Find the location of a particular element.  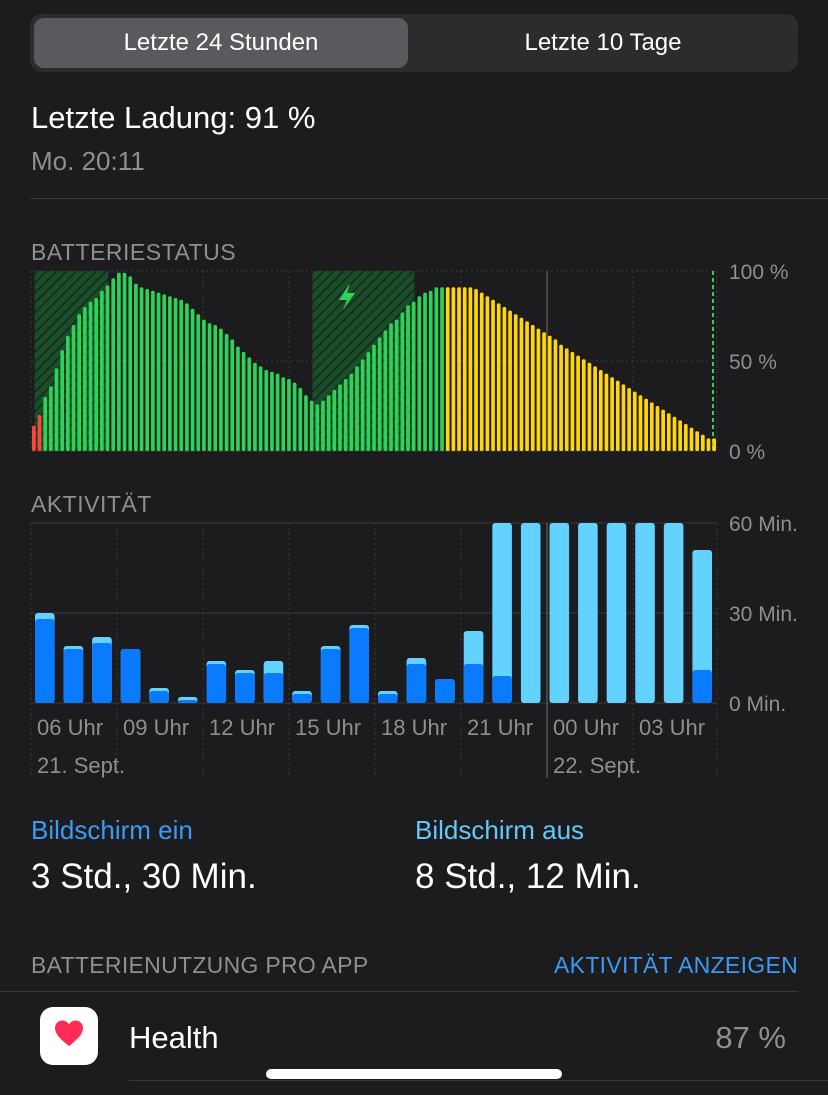

activity-x-tick-label: 06 Uhr is located at coordinates (70, 727).